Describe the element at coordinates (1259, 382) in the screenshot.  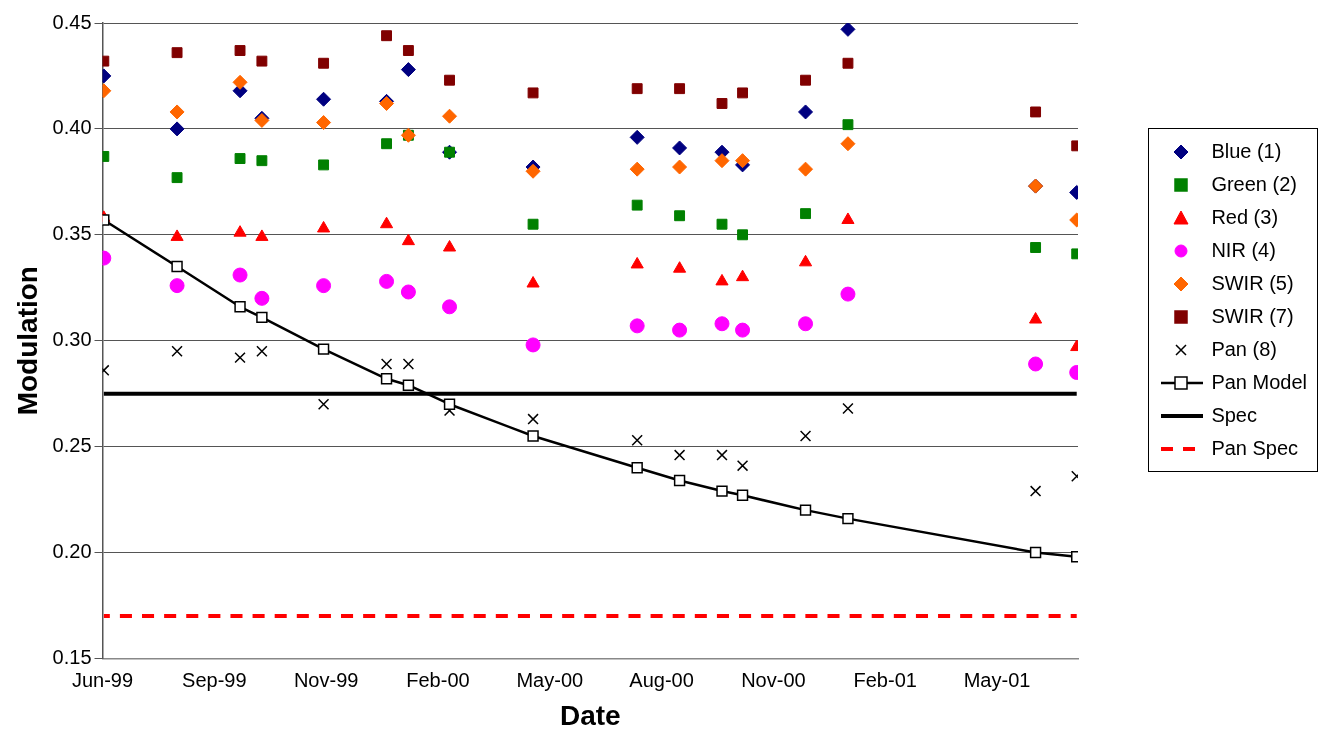
I see `legend-label: Pan Model` at that location.